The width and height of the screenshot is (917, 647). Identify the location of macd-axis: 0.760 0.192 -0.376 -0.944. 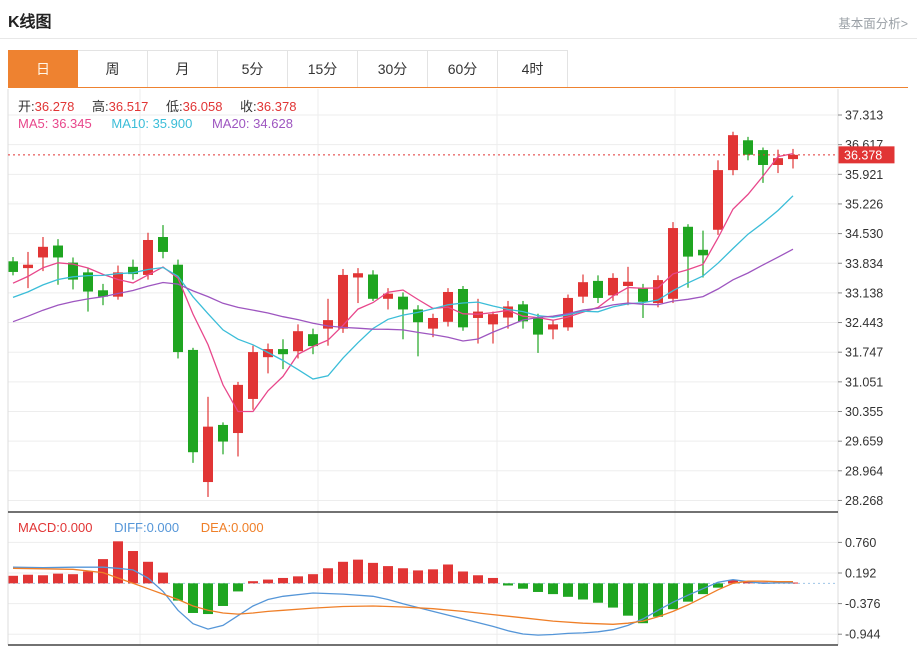
(859, 589).